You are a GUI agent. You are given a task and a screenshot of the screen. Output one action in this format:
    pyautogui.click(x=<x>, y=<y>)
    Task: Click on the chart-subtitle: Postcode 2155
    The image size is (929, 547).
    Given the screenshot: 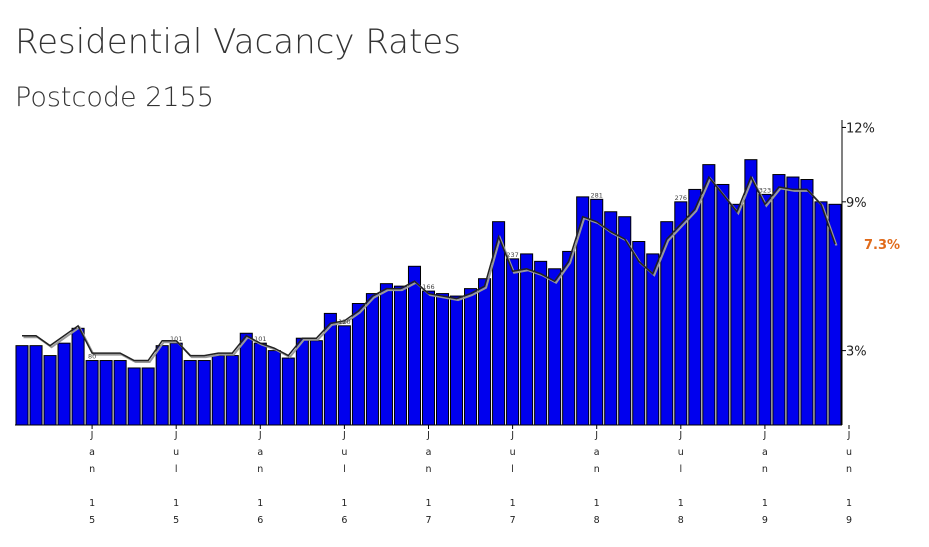 What is the action you would take?
    pyautogui.click(x=114, y=97)
    